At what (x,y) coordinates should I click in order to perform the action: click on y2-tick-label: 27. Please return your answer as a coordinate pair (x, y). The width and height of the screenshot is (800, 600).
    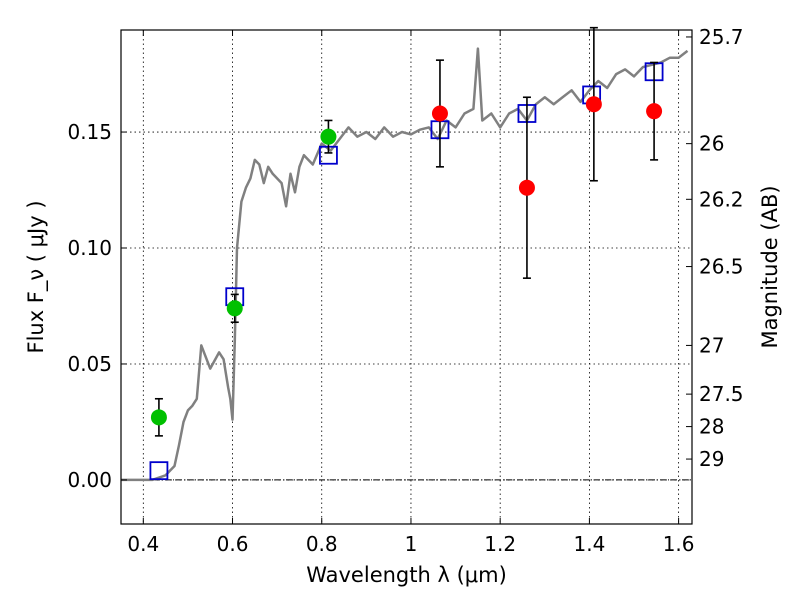
    Looking at the image, I should click on (711, 345).